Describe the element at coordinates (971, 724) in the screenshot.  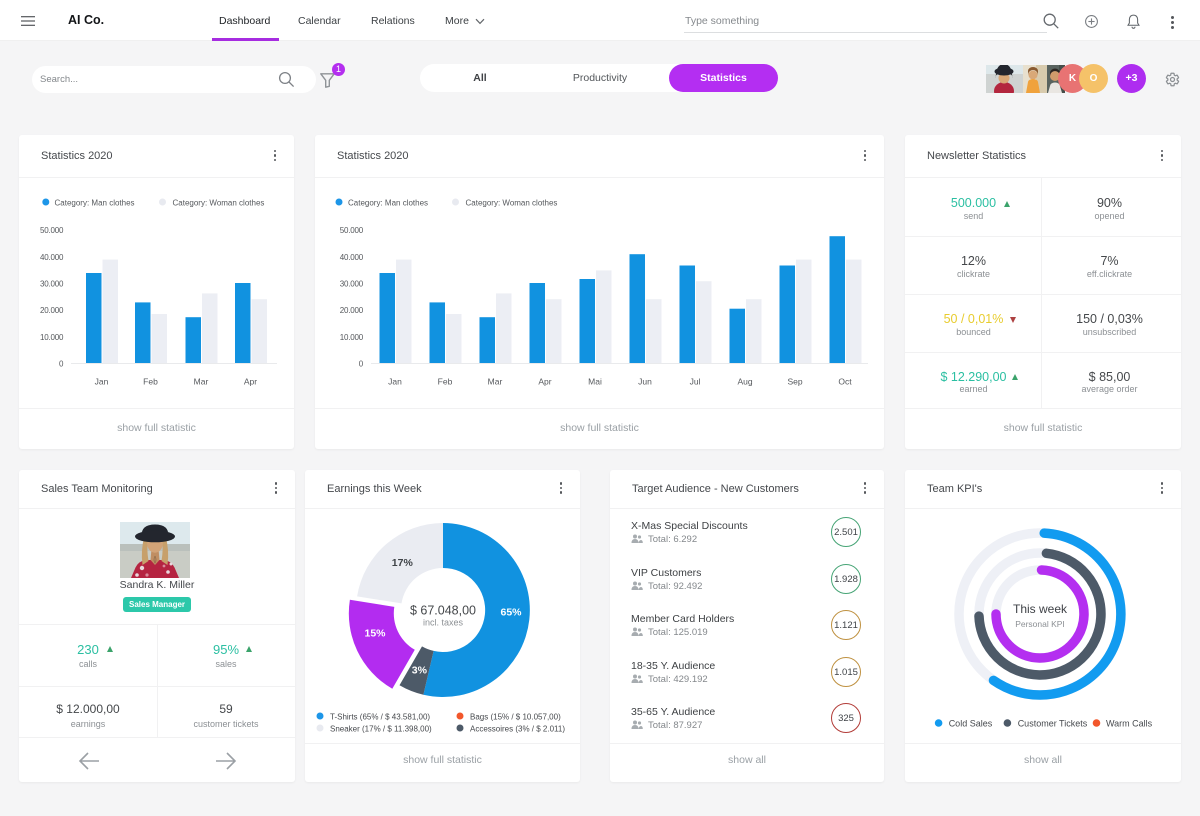
I see `svg-text: Cold Sales` at that location.